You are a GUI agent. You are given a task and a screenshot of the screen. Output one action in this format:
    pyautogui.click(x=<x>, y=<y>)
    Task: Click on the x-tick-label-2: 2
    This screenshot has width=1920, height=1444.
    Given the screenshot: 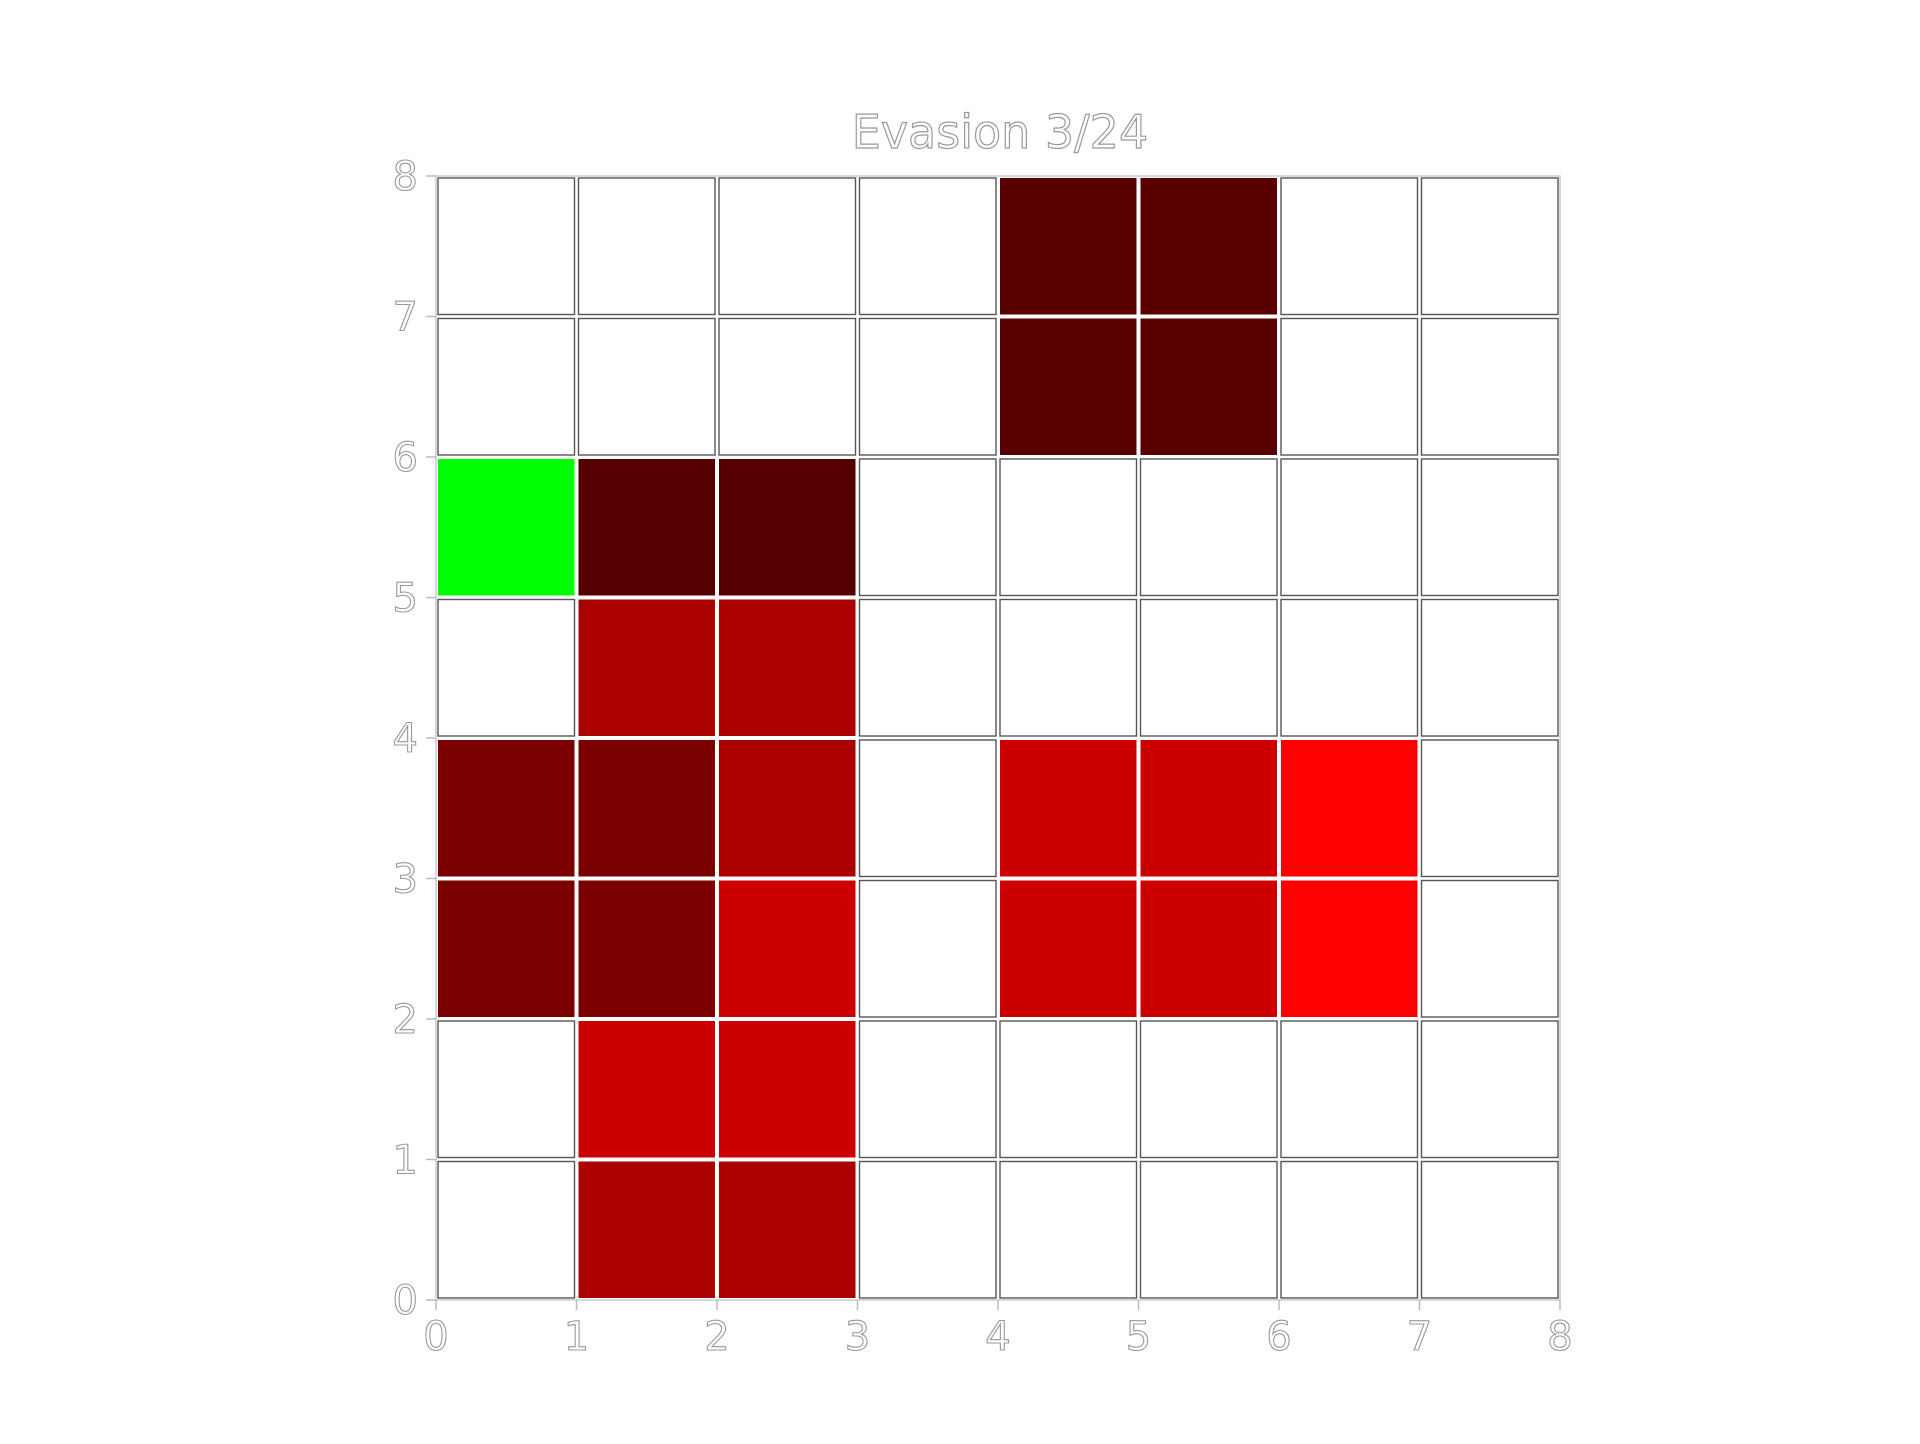 What is the action you would take?
    pyautogui.click(x=716, y=1337)
    